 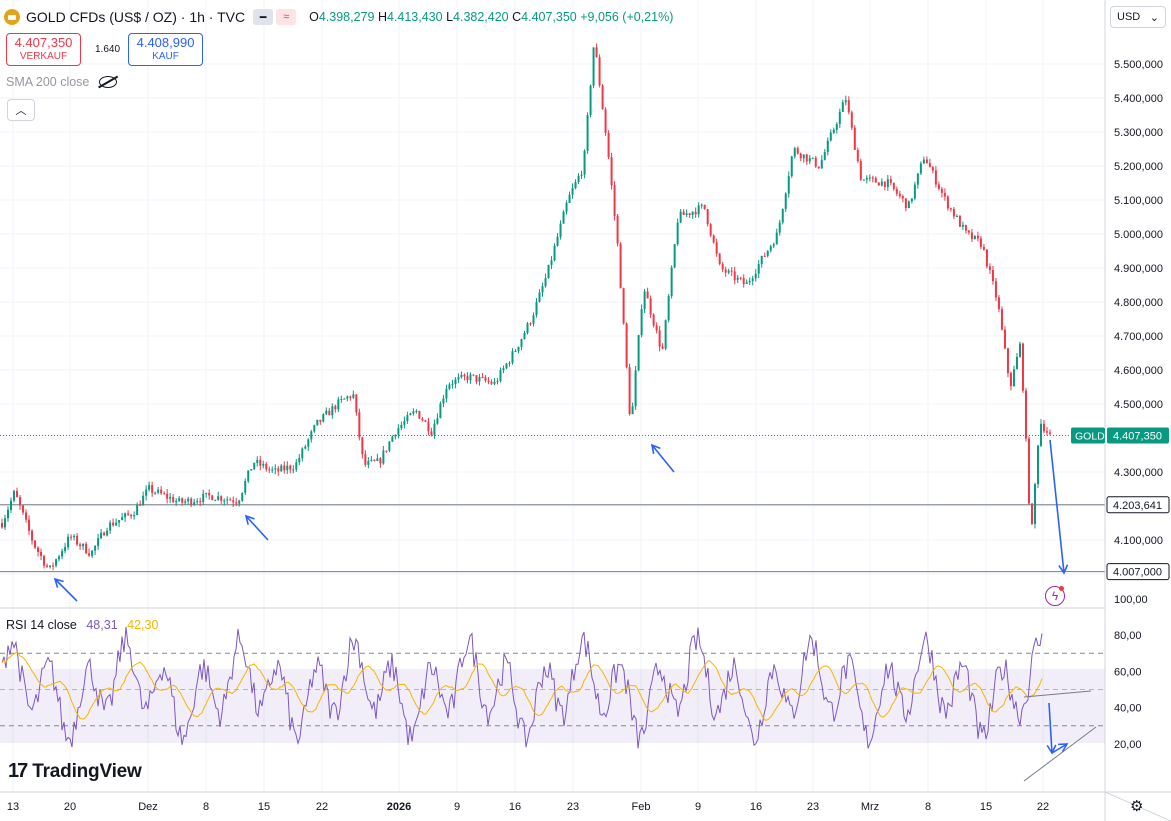 What do you see at coordinates (1137, 806) in the screenshot?
I see `gear-icon: ⚙` at bounding box center [1137, 806].